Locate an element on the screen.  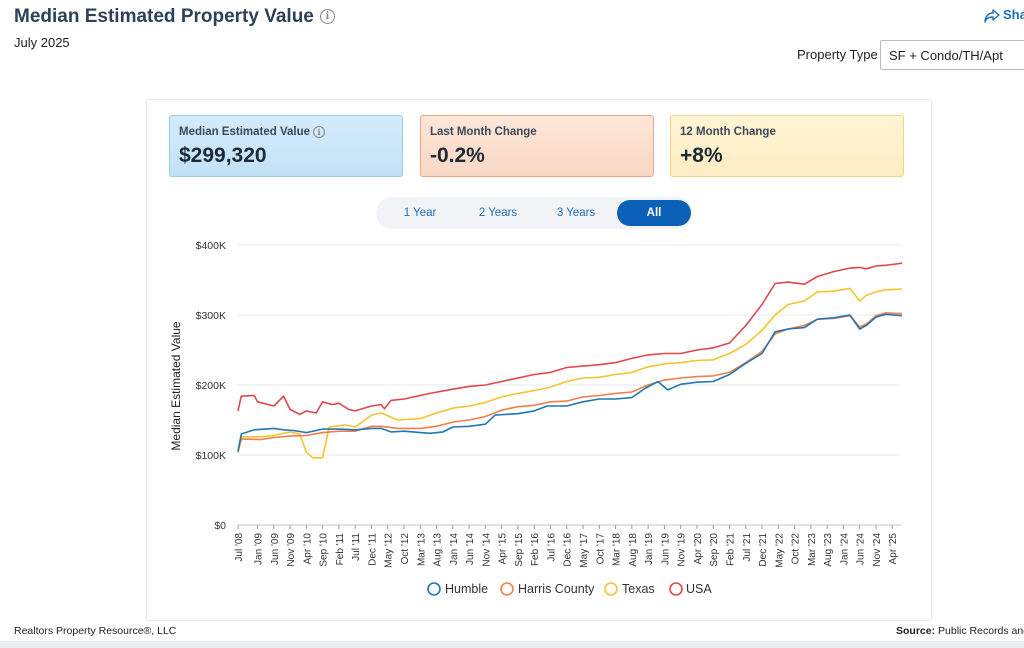
share-icon is located at coordinates (992, 15).